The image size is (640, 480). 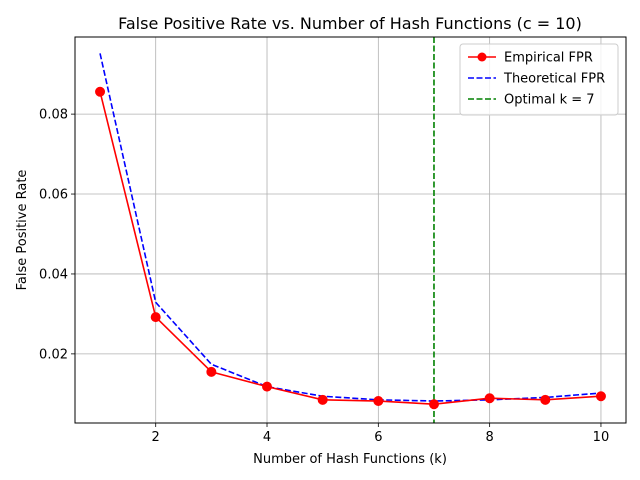 I want to click on x-tick-label: 8, so click(x=490, y=437).